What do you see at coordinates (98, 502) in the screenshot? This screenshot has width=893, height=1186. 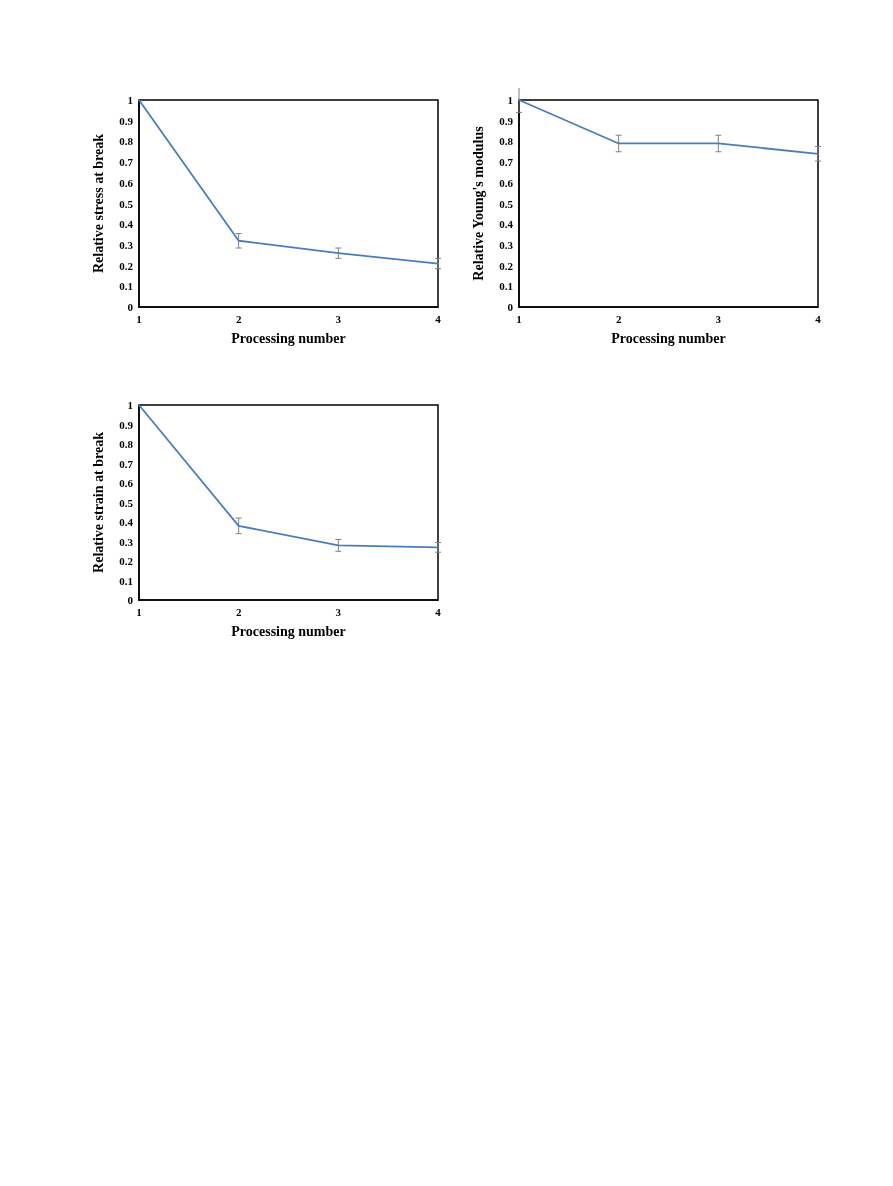 I see `y-axis-title: Relative strain at break` at bounding box center [98, 502].